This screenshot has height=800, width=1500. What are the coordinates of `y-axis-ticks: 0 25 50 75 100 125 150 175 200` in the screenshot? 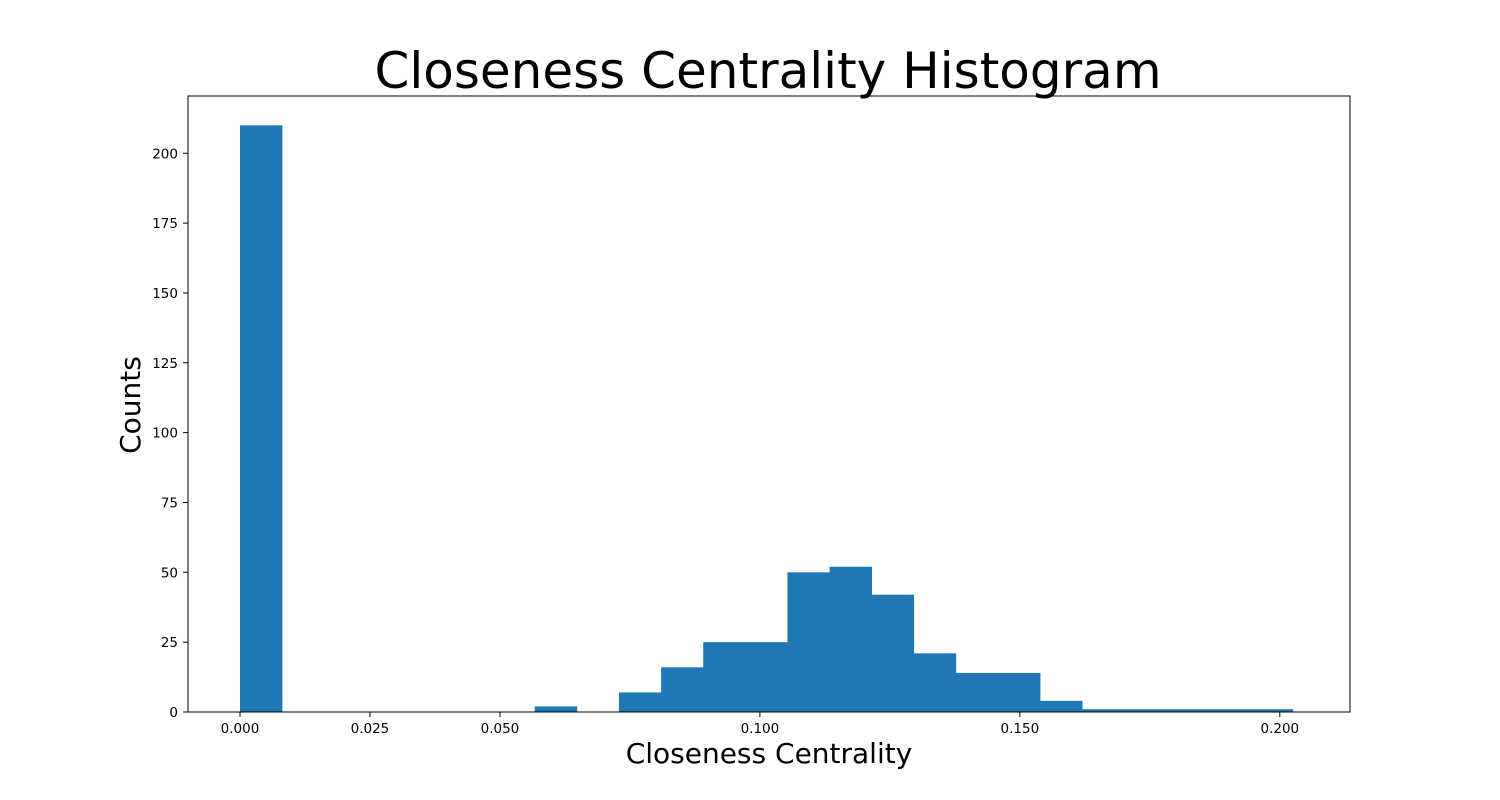 It's located at (170, 433).